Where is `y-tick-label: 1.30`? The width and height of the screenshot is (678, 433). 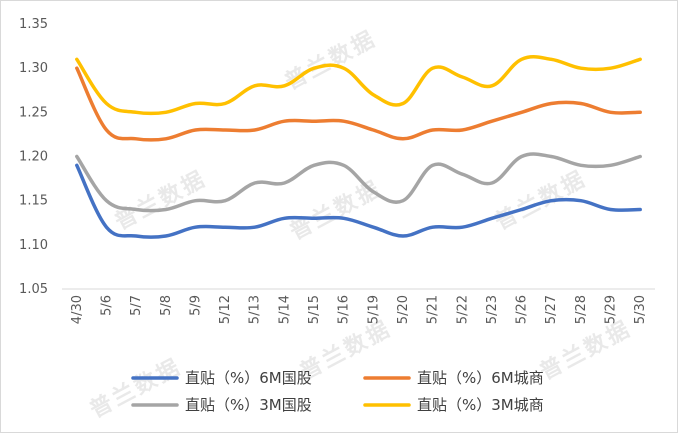 y-tick-label: 1.30 is located at coordinates (33, 68).